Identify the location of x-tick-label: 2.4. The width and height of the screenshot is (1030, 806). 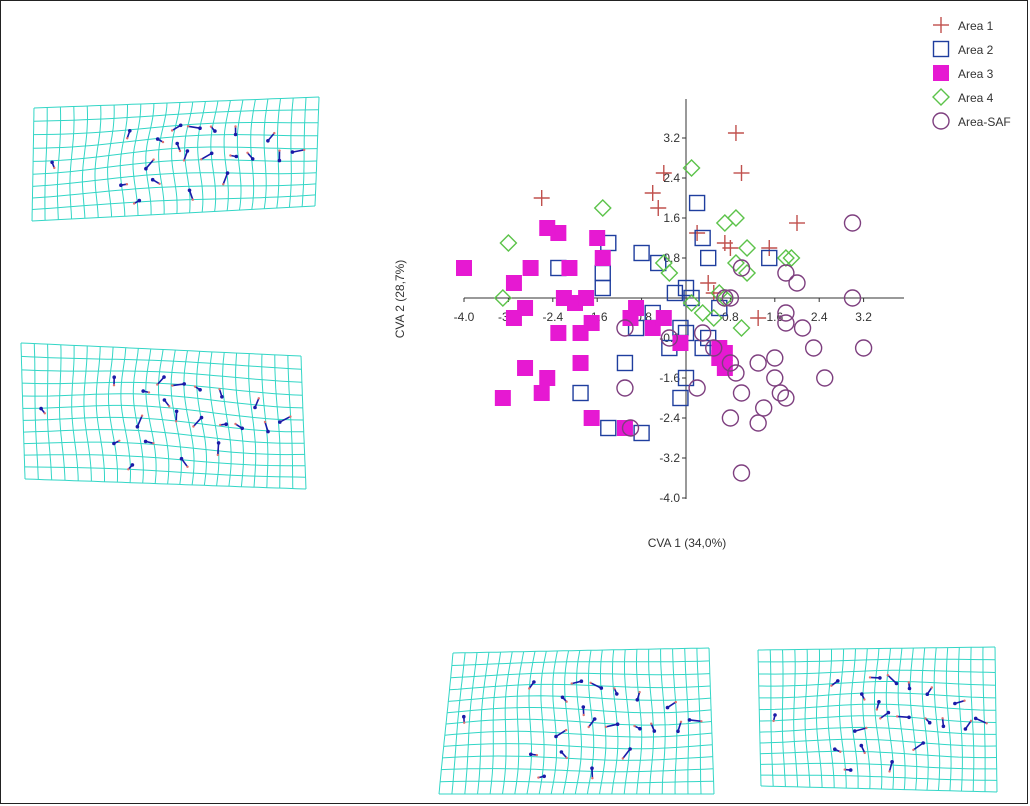
(819, 317).